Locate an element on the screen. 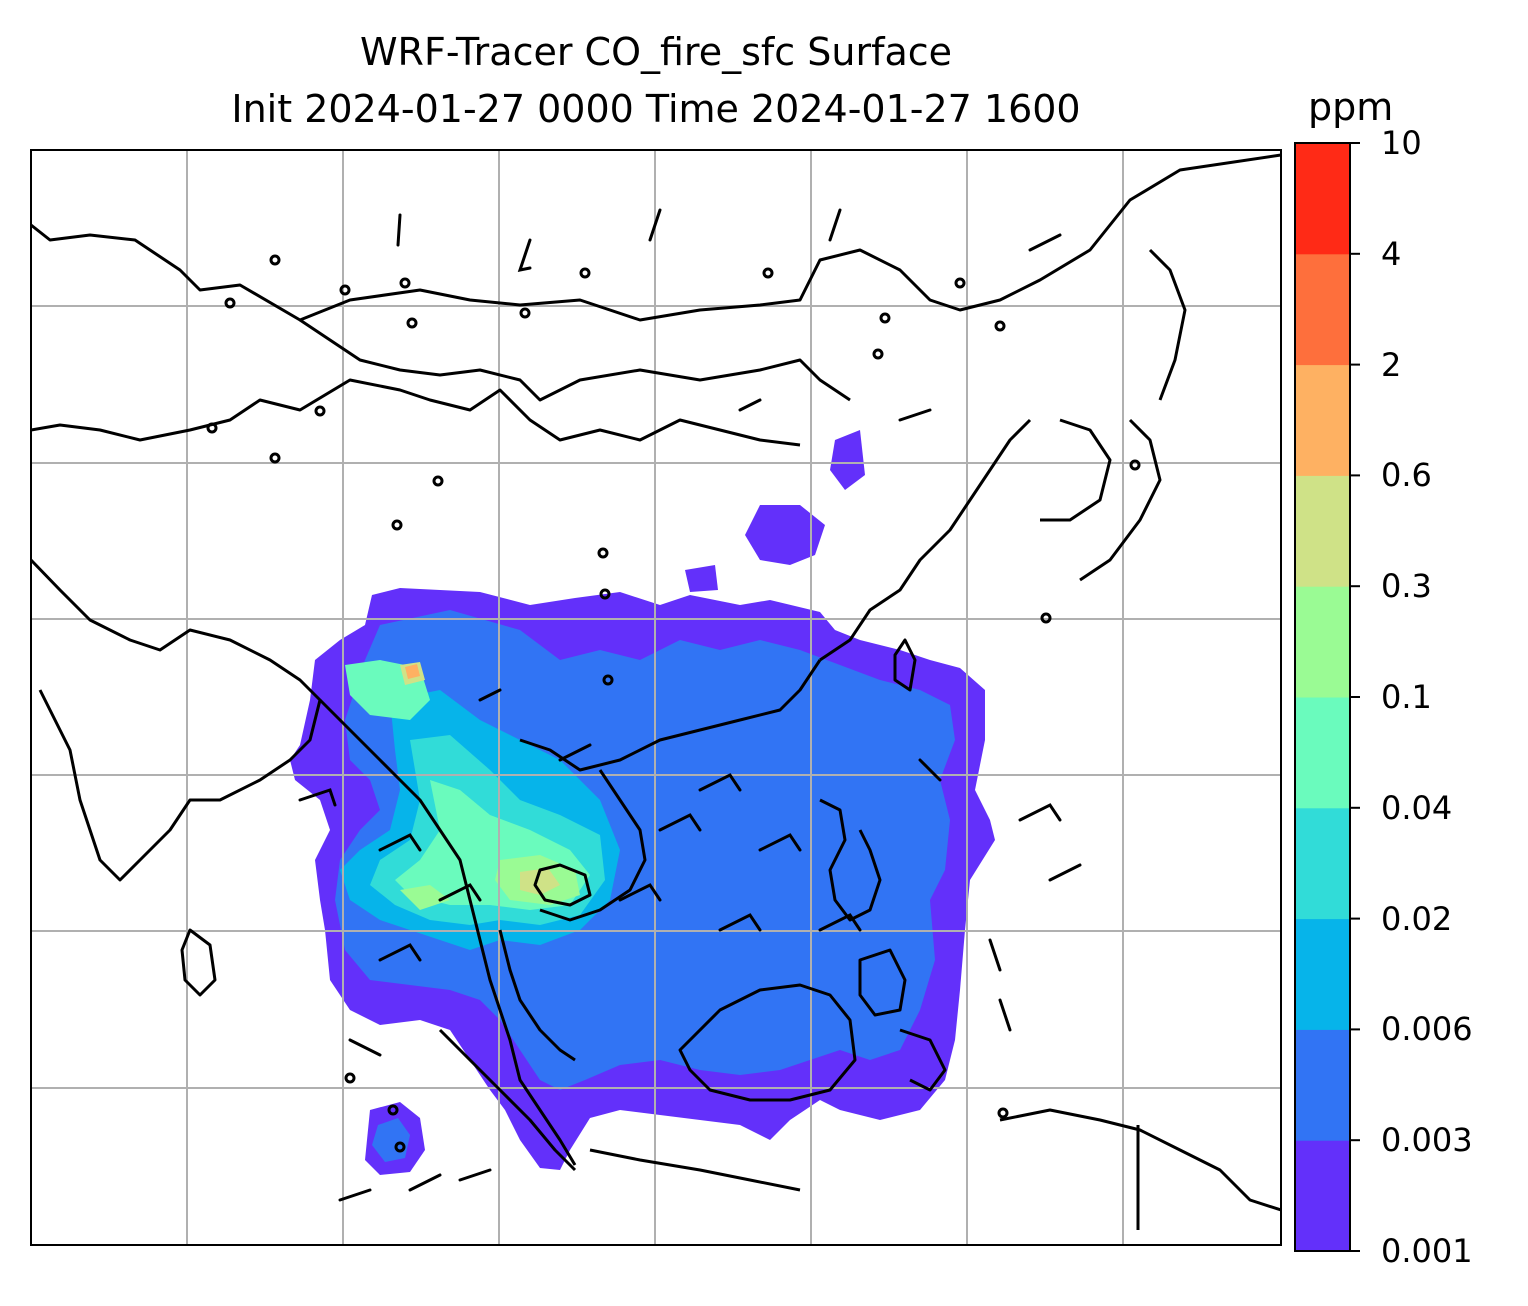 The image size is (1528, 1306). colorbar-tick-label: 2 is located at coordinates (1391, 364).